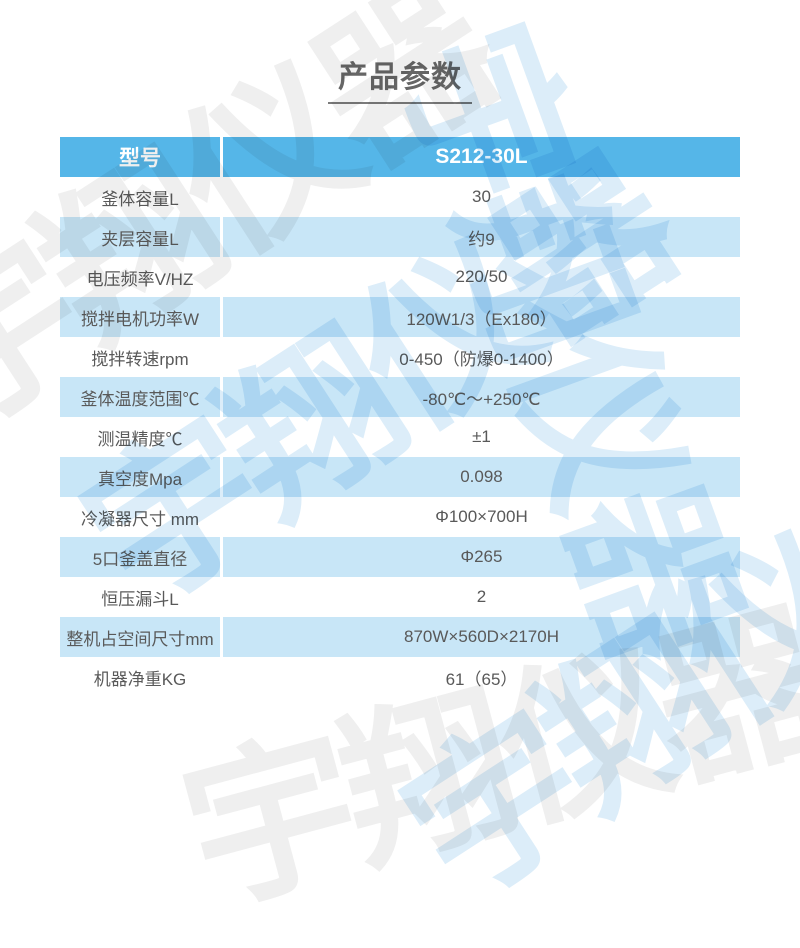 The image size is (800, 948). I want to click on table-row: 搅拌转速rpm 0-450（防爆0-1400）, so click(400, 357).